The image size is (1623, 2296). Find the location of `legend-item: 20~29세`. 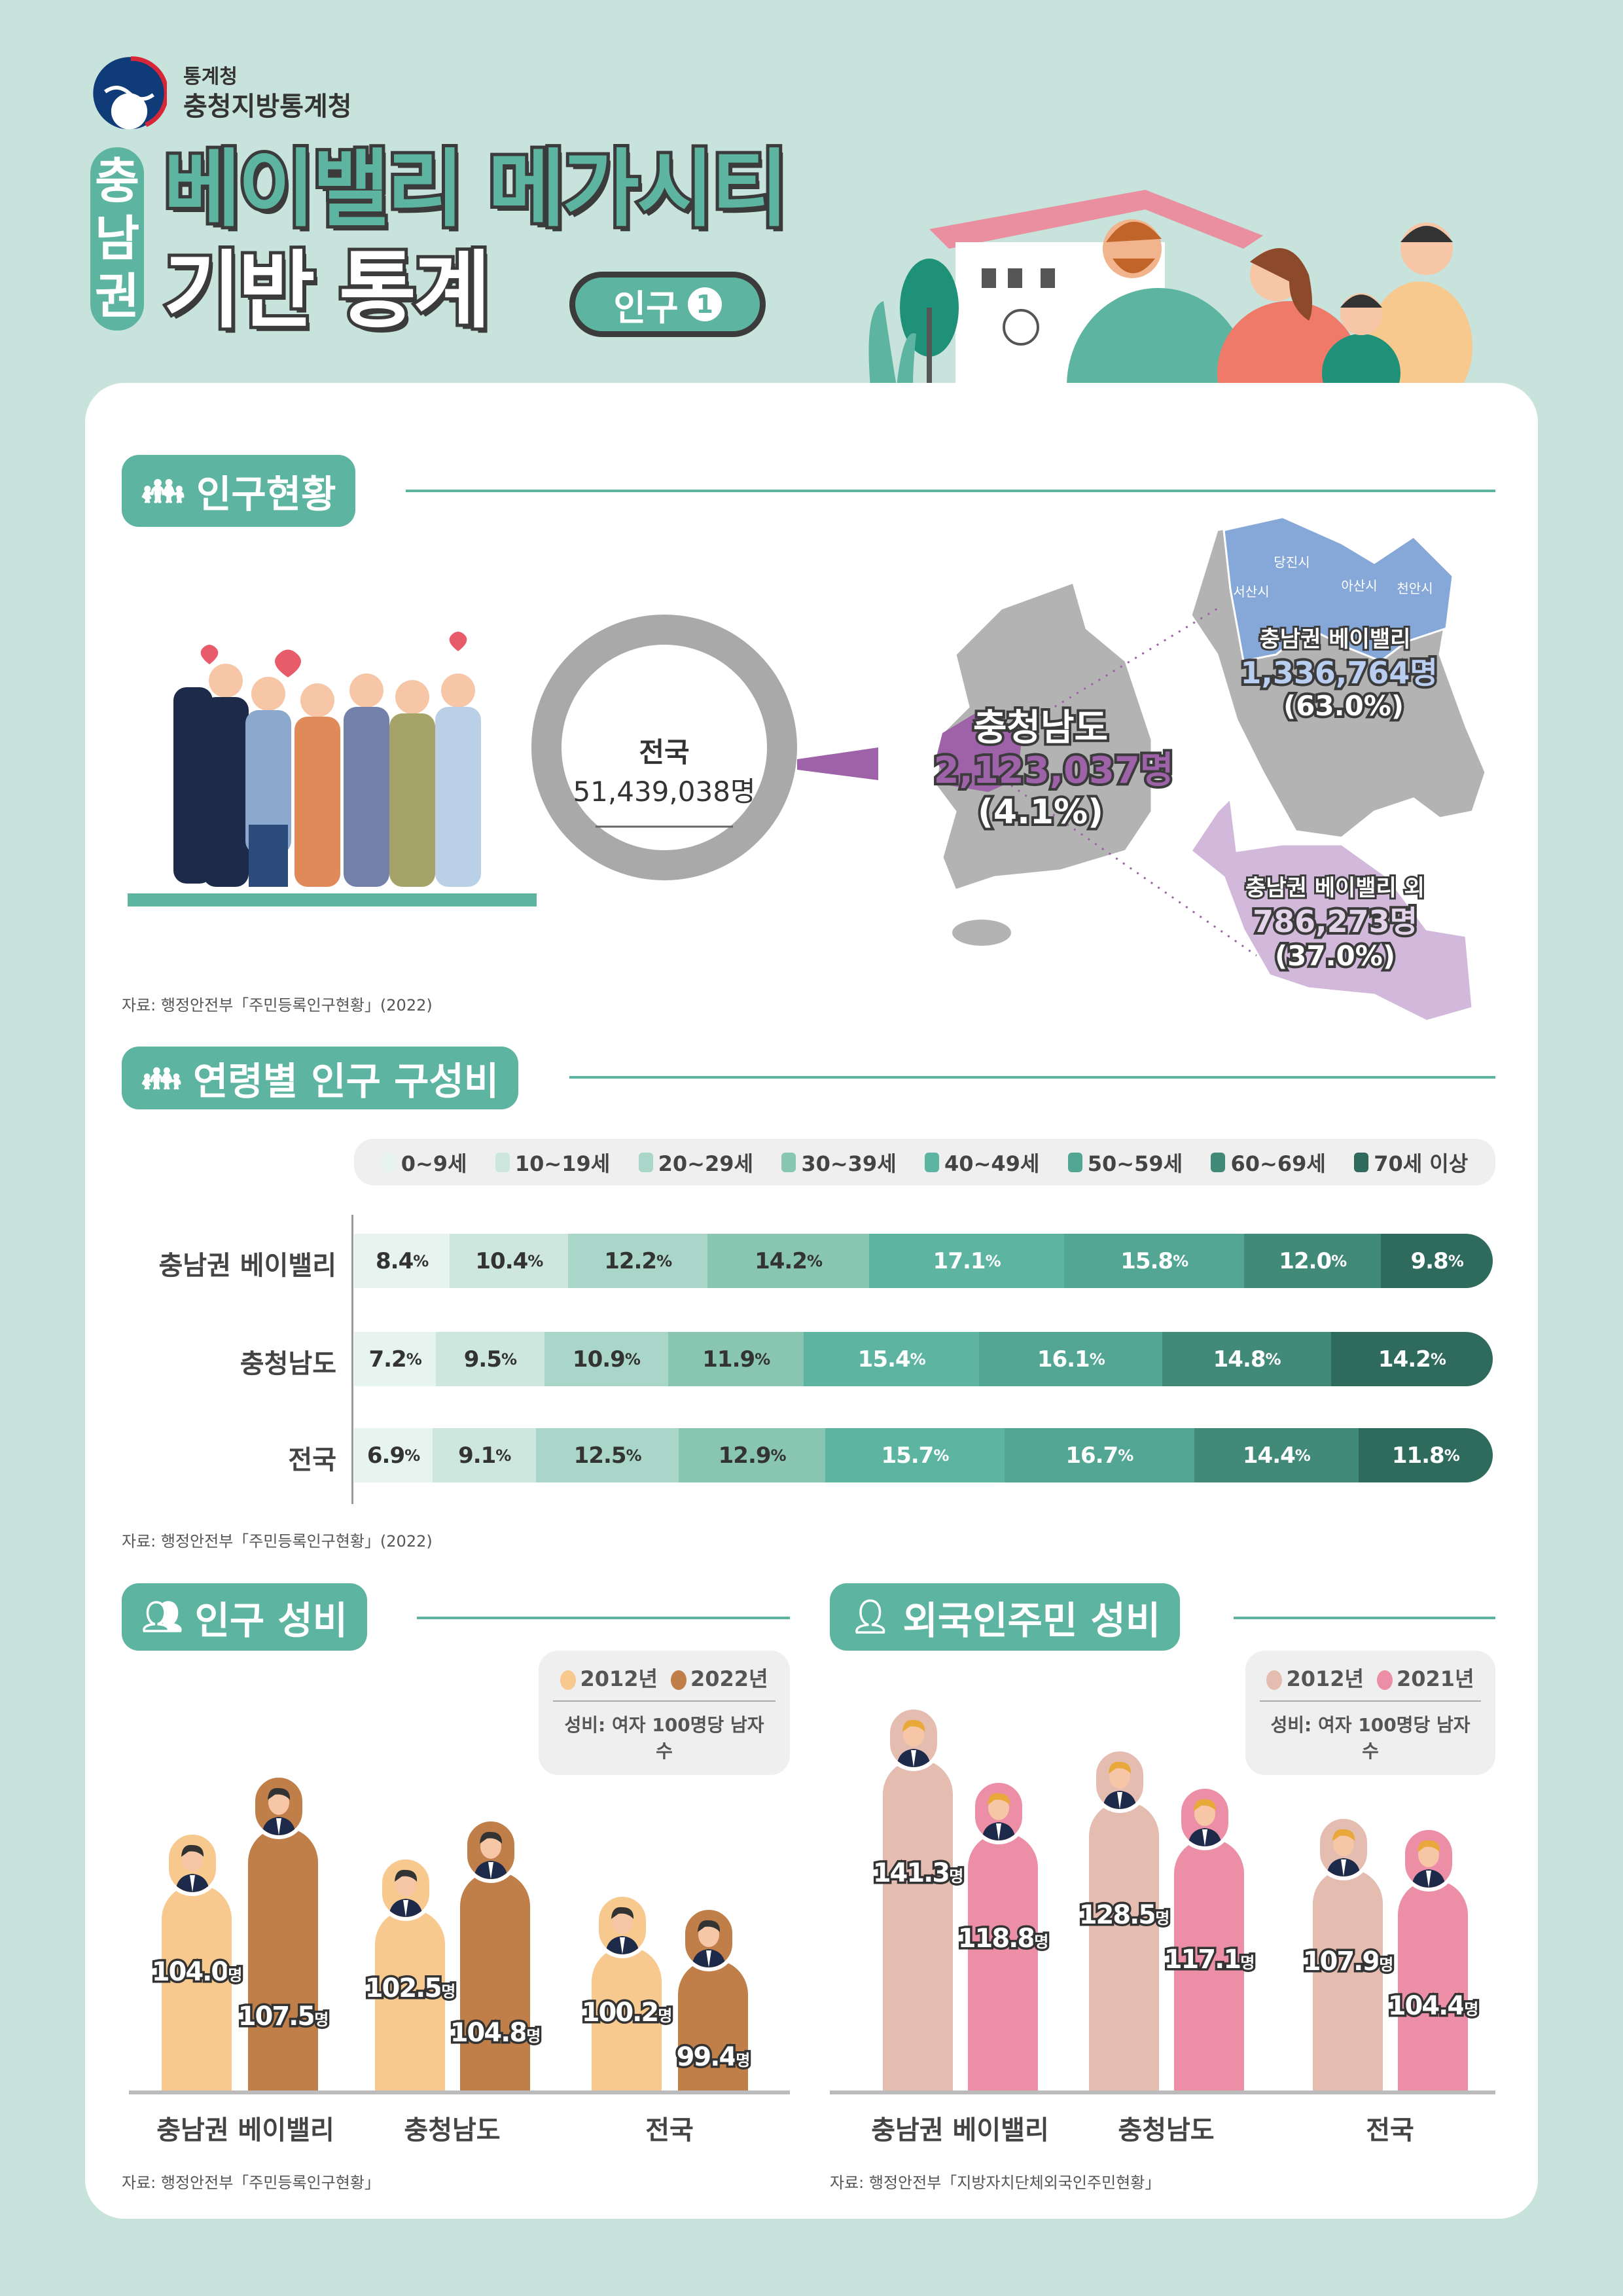

legend-item: 20~29세 is located at coordinates (696, 1162).